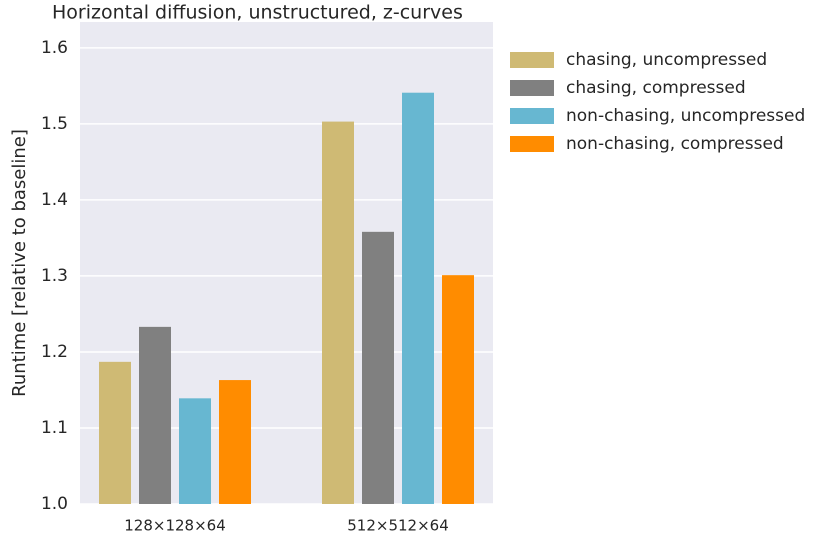 The width and height of the screenshot is (825, 543). Describe the element at coordinates (19, 263) in the screenshot. I see `y-axis-label: Runtime [relative to baseline]` at that location.